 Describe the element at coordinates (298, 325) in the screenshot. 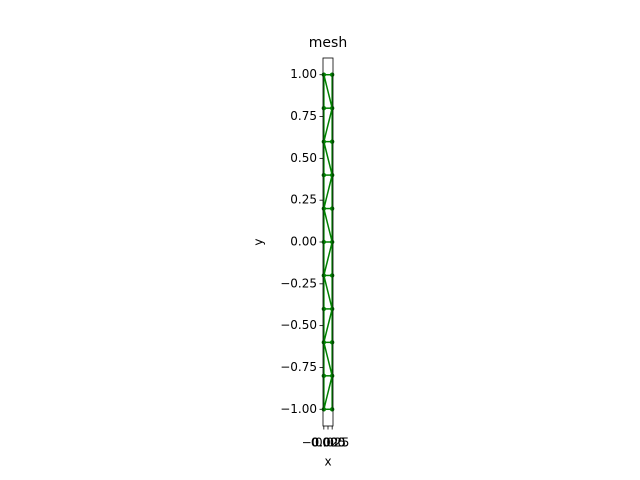

I see `y-tick-label: −0.50` at that location.